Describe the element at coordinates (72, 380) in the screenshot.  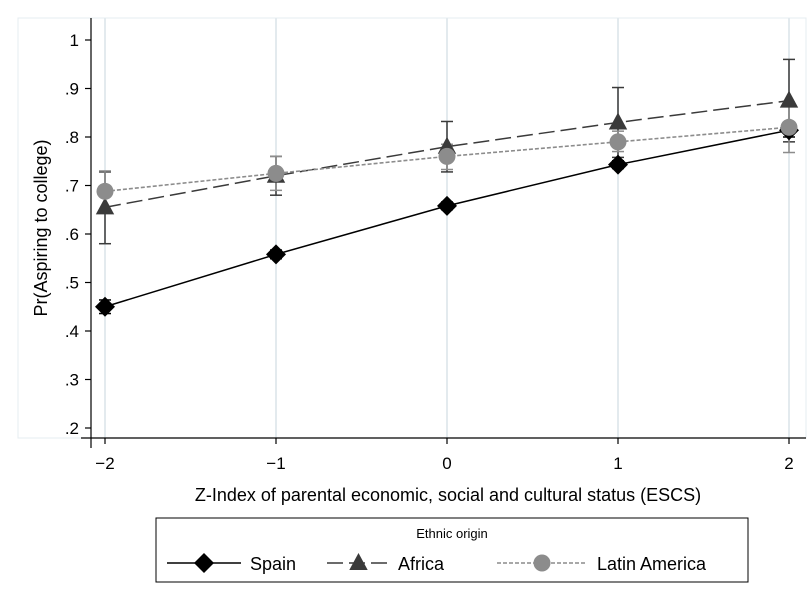
I see `y-tick-label: .3` at that location.